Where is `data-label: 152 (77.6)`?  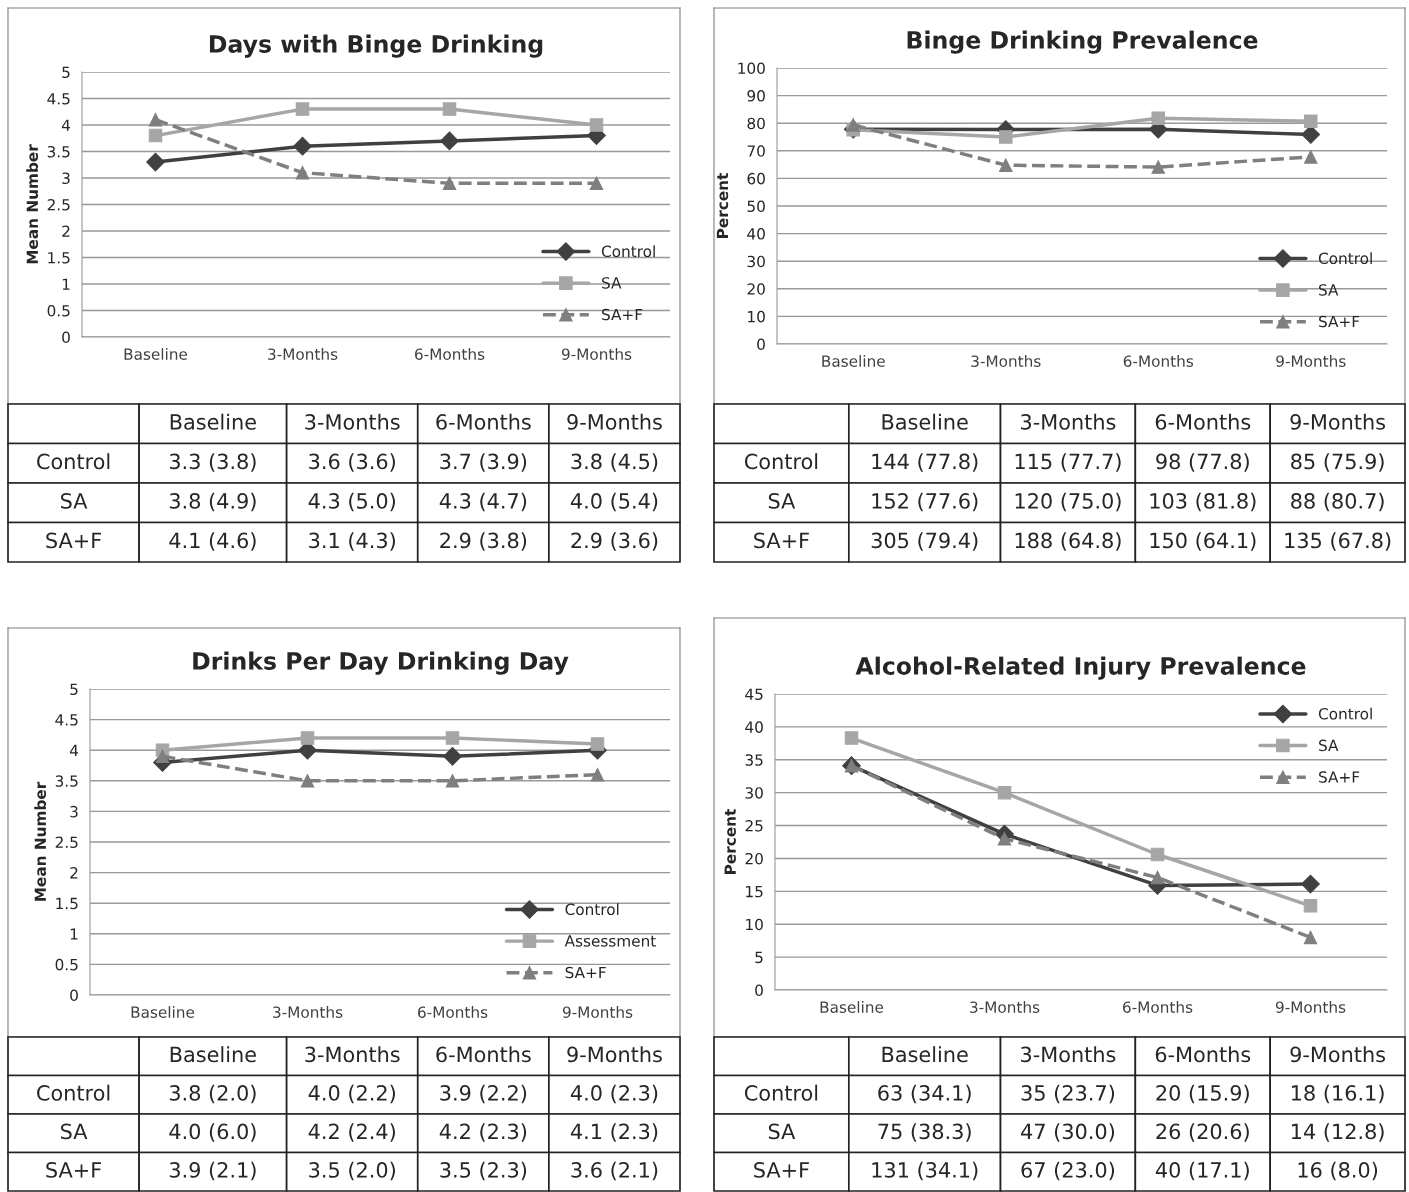
data-label: 152 (77.6) is located at coordinates (925, 502).